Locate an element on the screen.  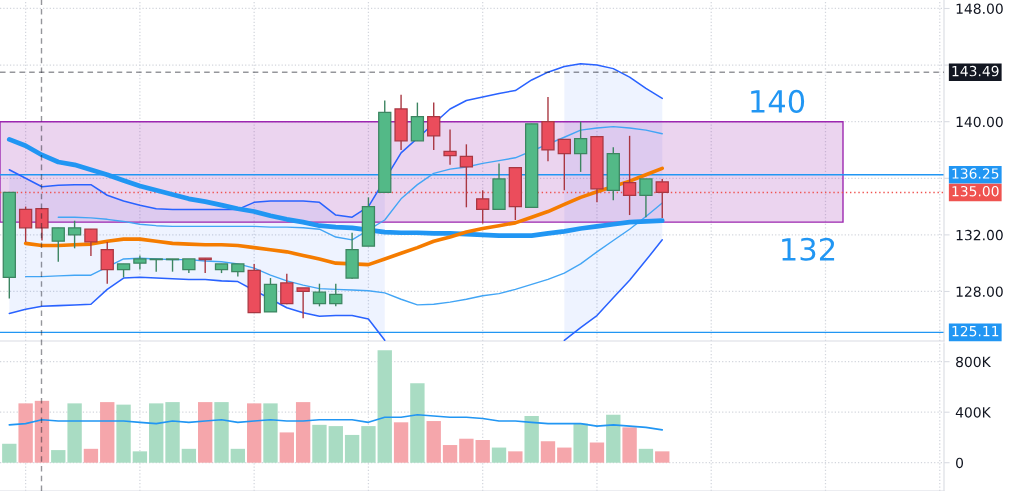
ref-line-label: 143.49 is located at coordinates (975, 71).